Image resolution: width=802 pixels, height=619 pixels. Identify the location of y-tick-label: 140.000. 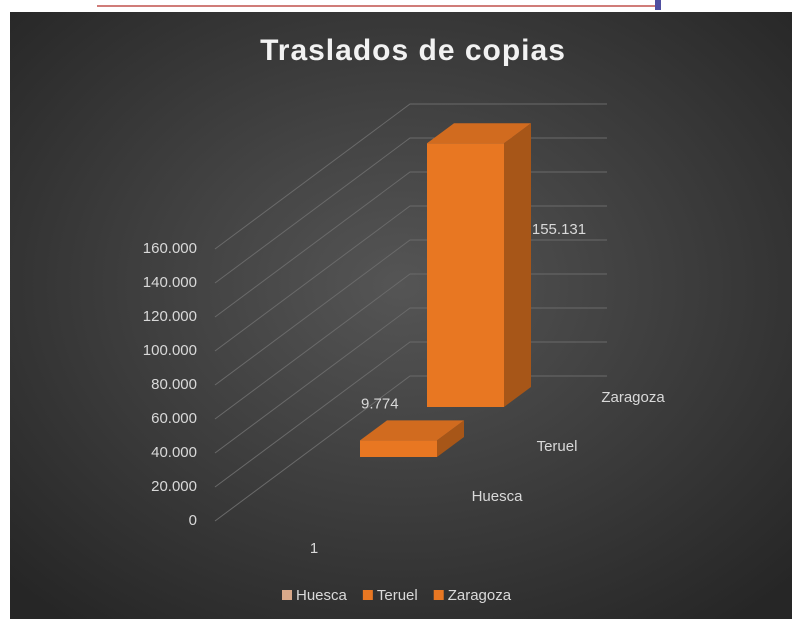
(170, 282).